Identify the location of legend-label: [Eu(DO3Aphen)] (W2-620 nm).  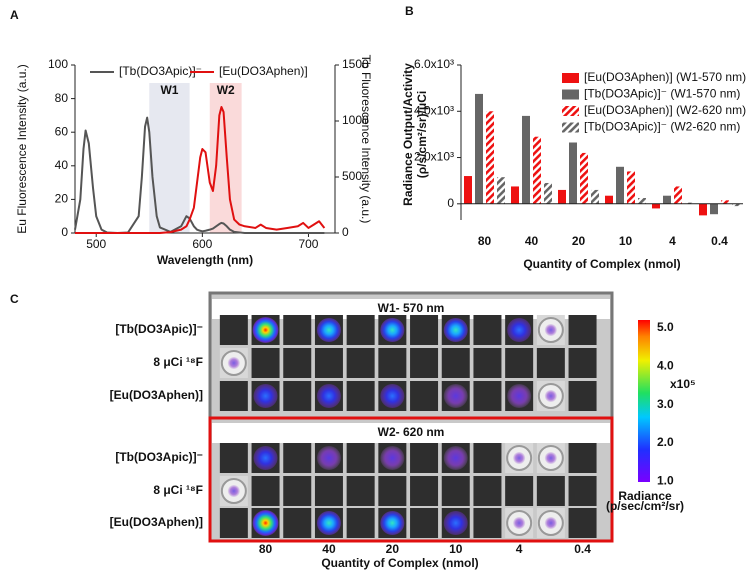
(665, 110).